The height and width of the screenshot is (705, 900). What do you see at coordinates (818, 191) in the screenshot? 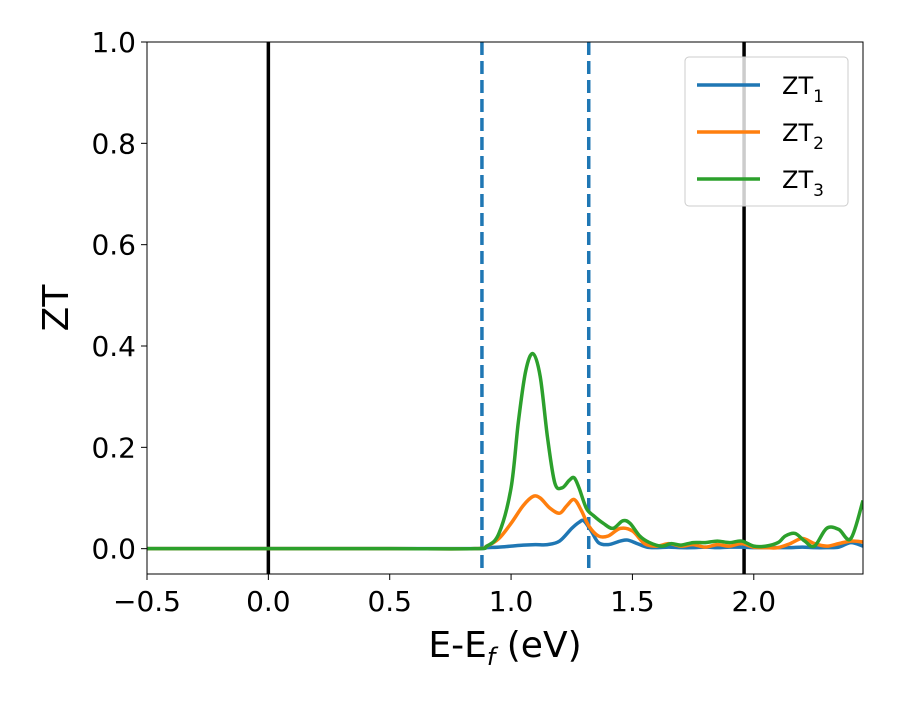
I see `legend-label-sub: 3` at bounding box center [818, 191].